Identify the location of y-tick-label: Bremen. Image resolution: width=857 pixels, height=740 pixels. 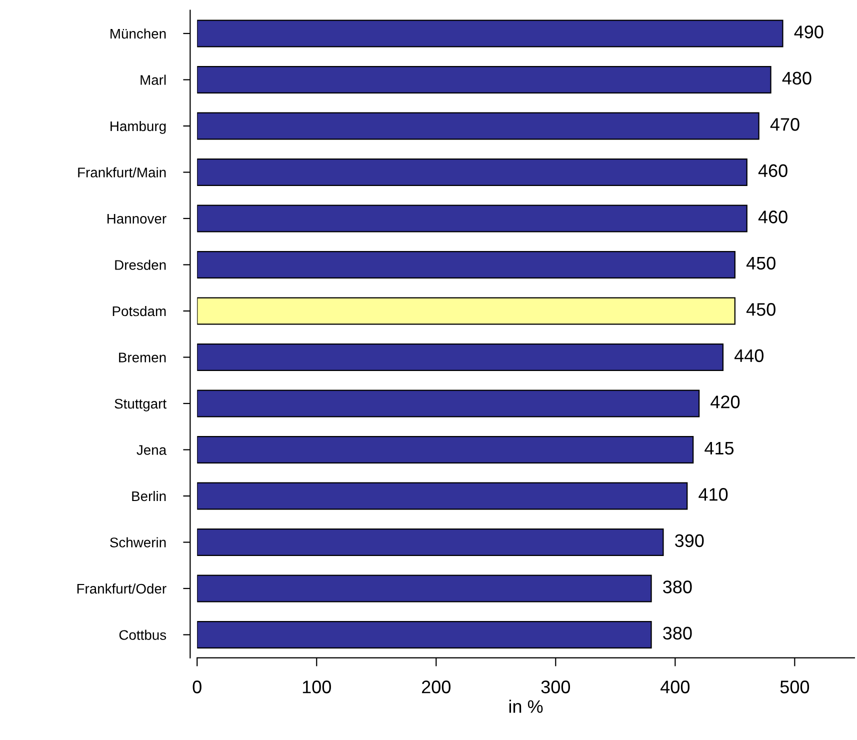
(142, 357).